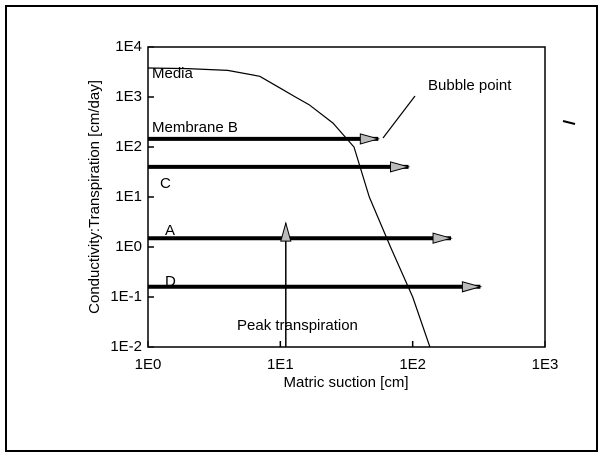  What do you see at coordinates (165, 183) in the screenshot?
I see `series-label: C` at bounding box center [165, 183].